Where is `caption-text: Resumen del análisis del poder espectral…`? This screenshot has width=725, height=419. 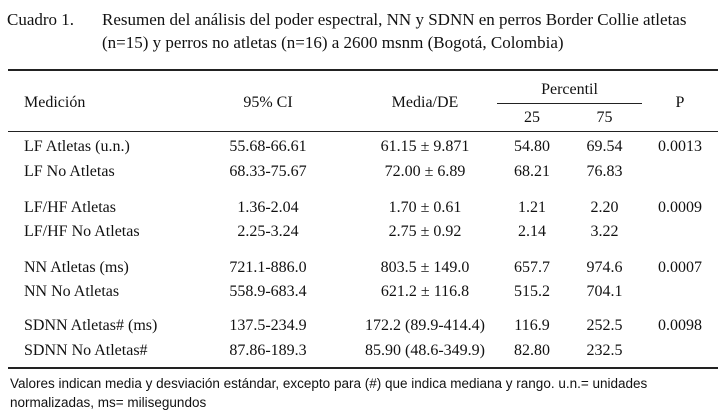
caption-text: Resumen del análisis del poder espectral… is located at coordinates (394, 31).